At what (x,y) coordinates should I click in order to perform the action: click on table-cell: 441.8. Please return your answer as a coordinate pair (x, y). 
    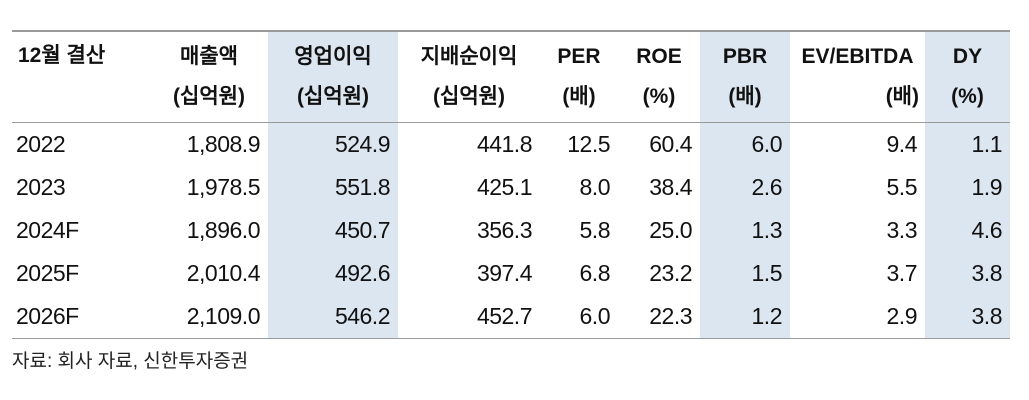
    Looking at the image, I should click on (504, 144).